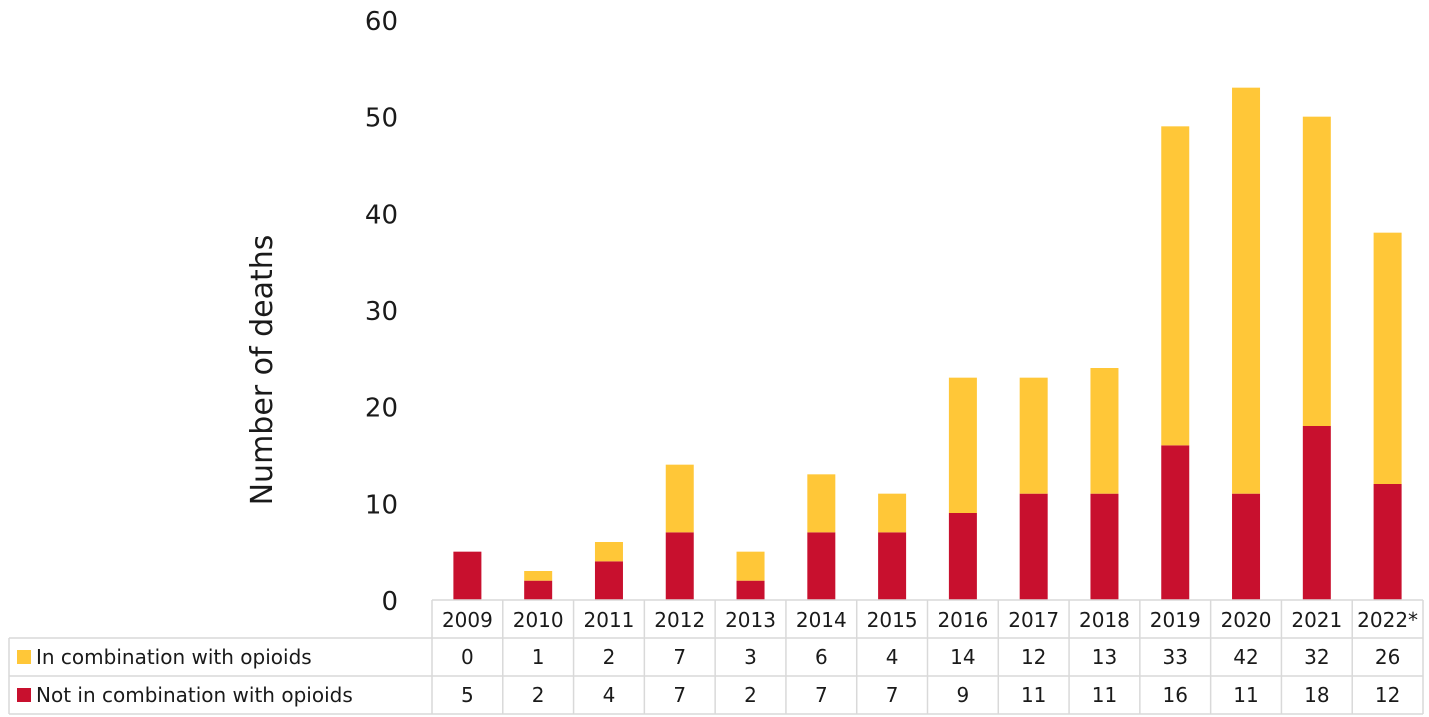 The height and width of the screenshot is (717, 1429). What do you see at coordinates (608, 552) in the screenshot?
I see `bar-segment-series-1-2011` at bounding box center [608, 552].